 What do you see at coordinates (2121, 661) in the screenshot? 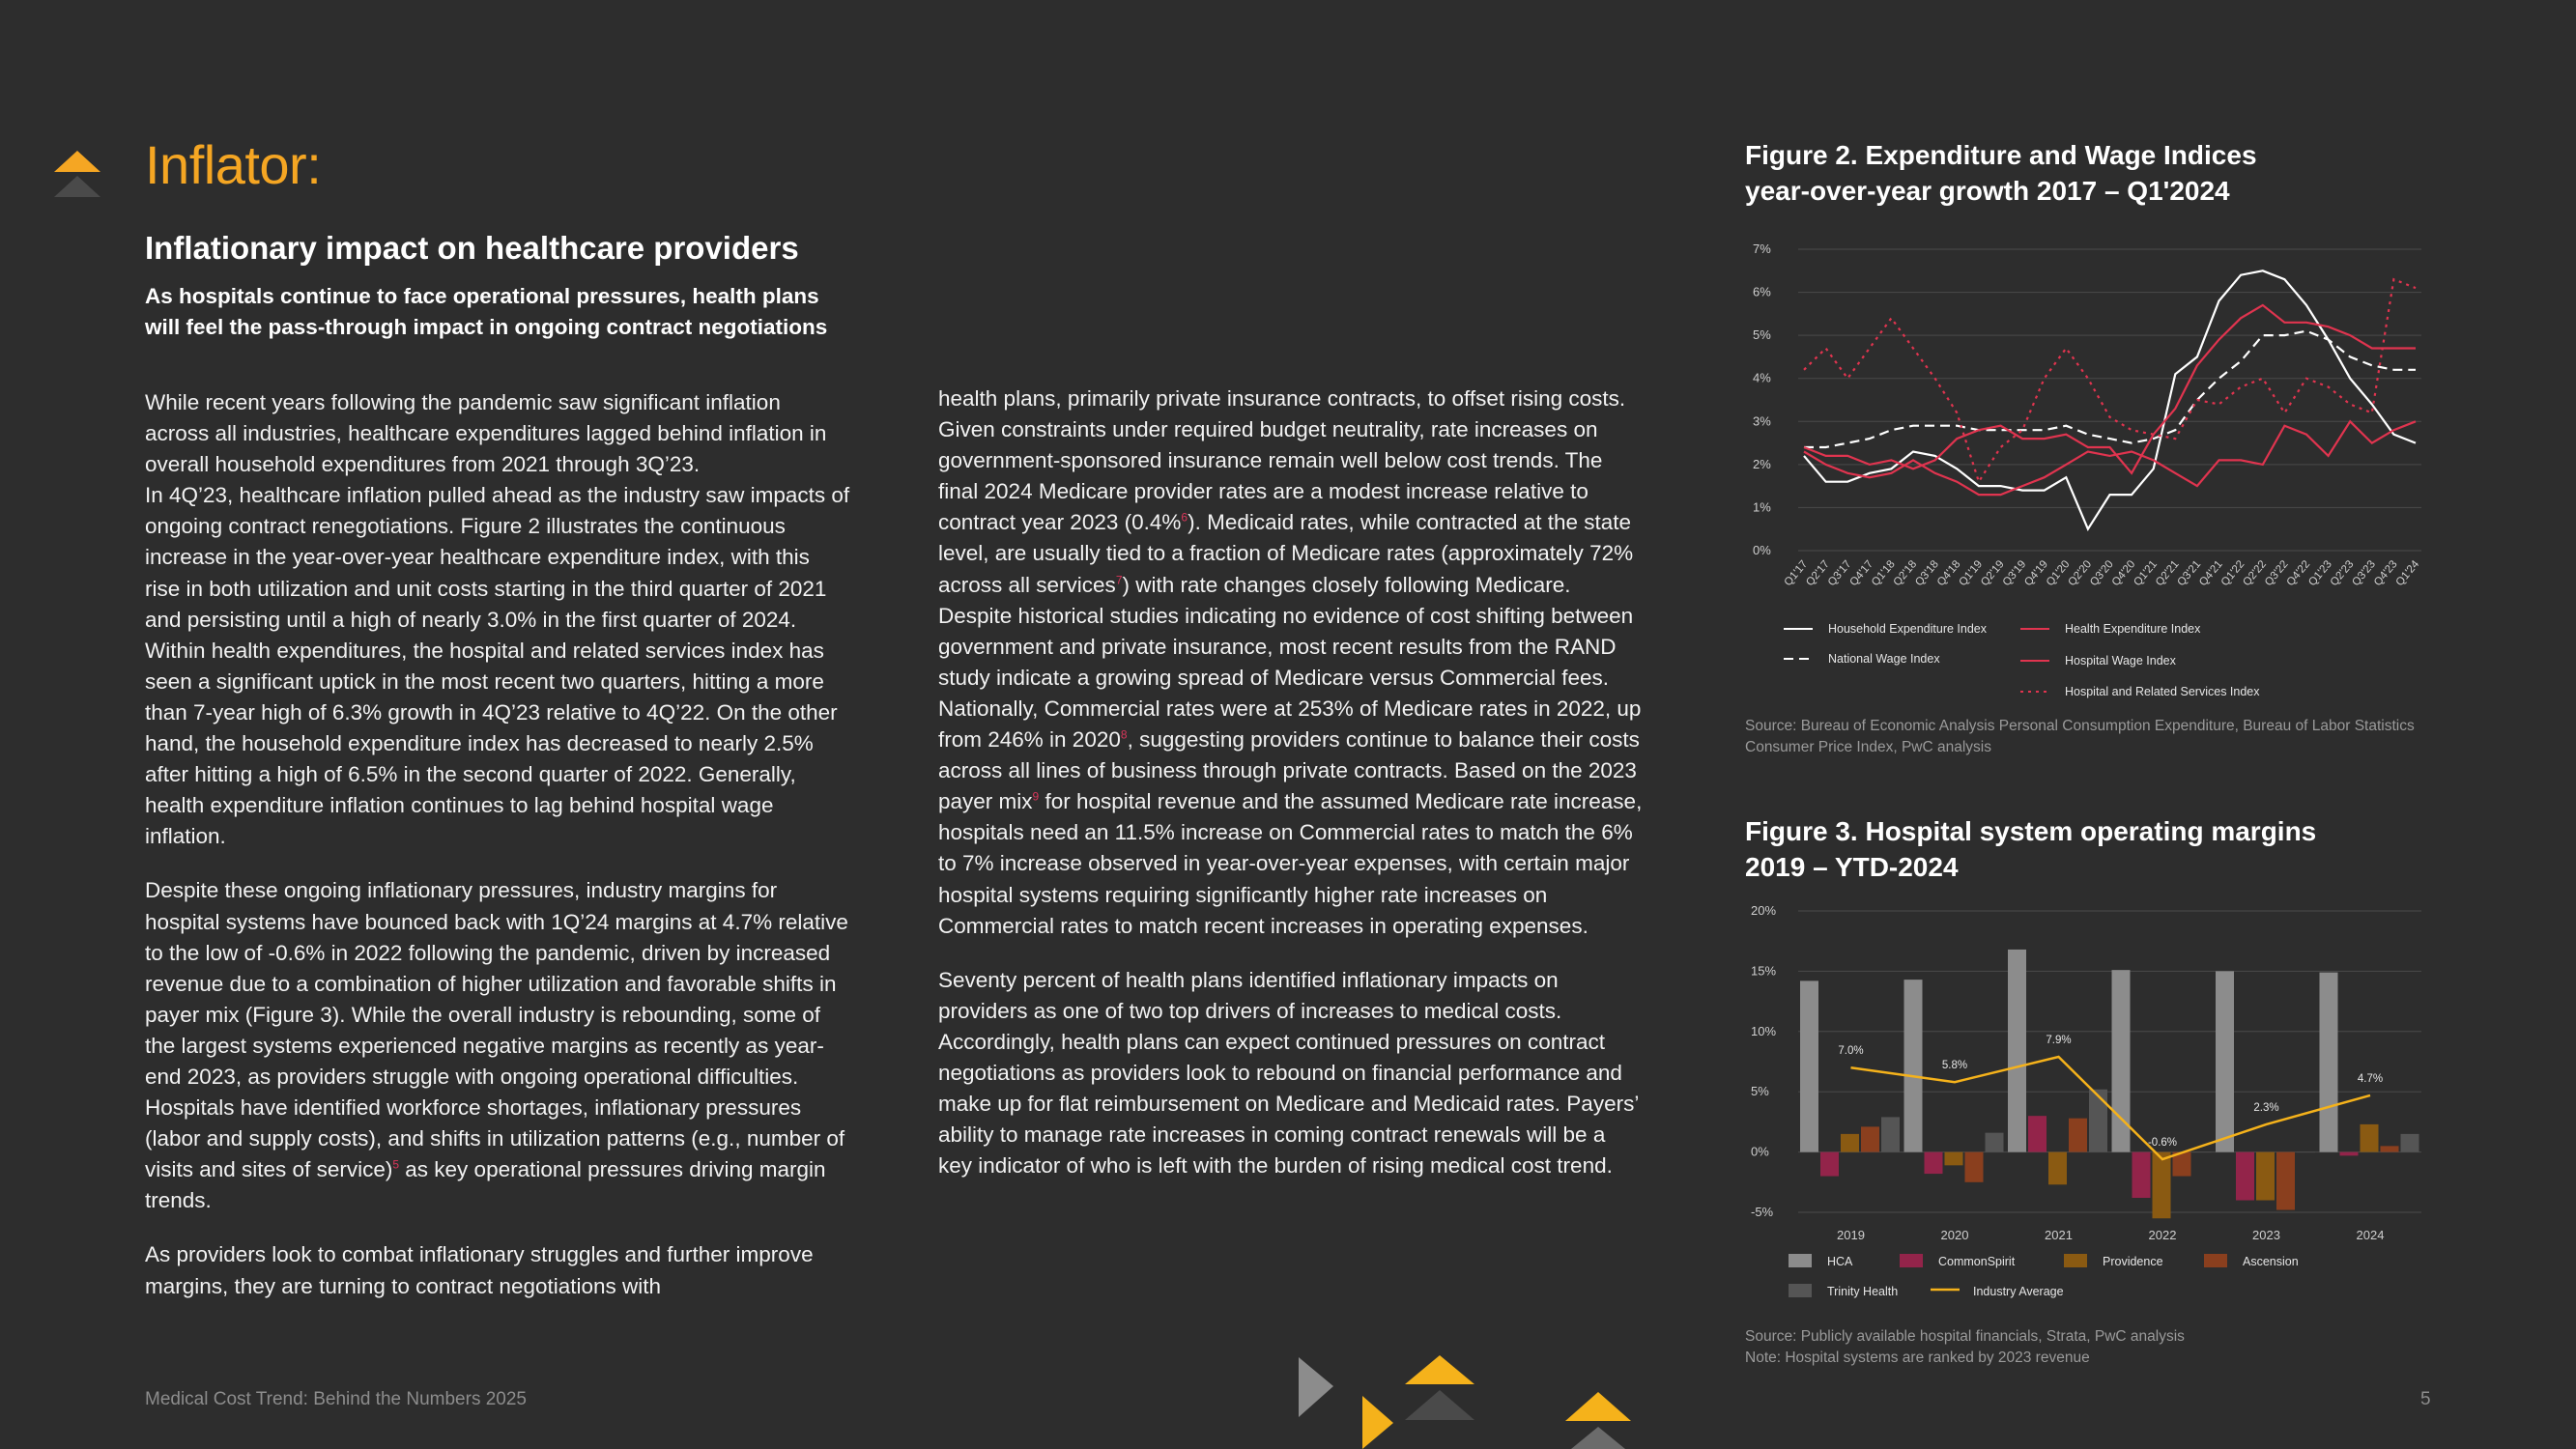
I see `legend-label: Hospital Wage Index` at bounding box center [2121, 661].